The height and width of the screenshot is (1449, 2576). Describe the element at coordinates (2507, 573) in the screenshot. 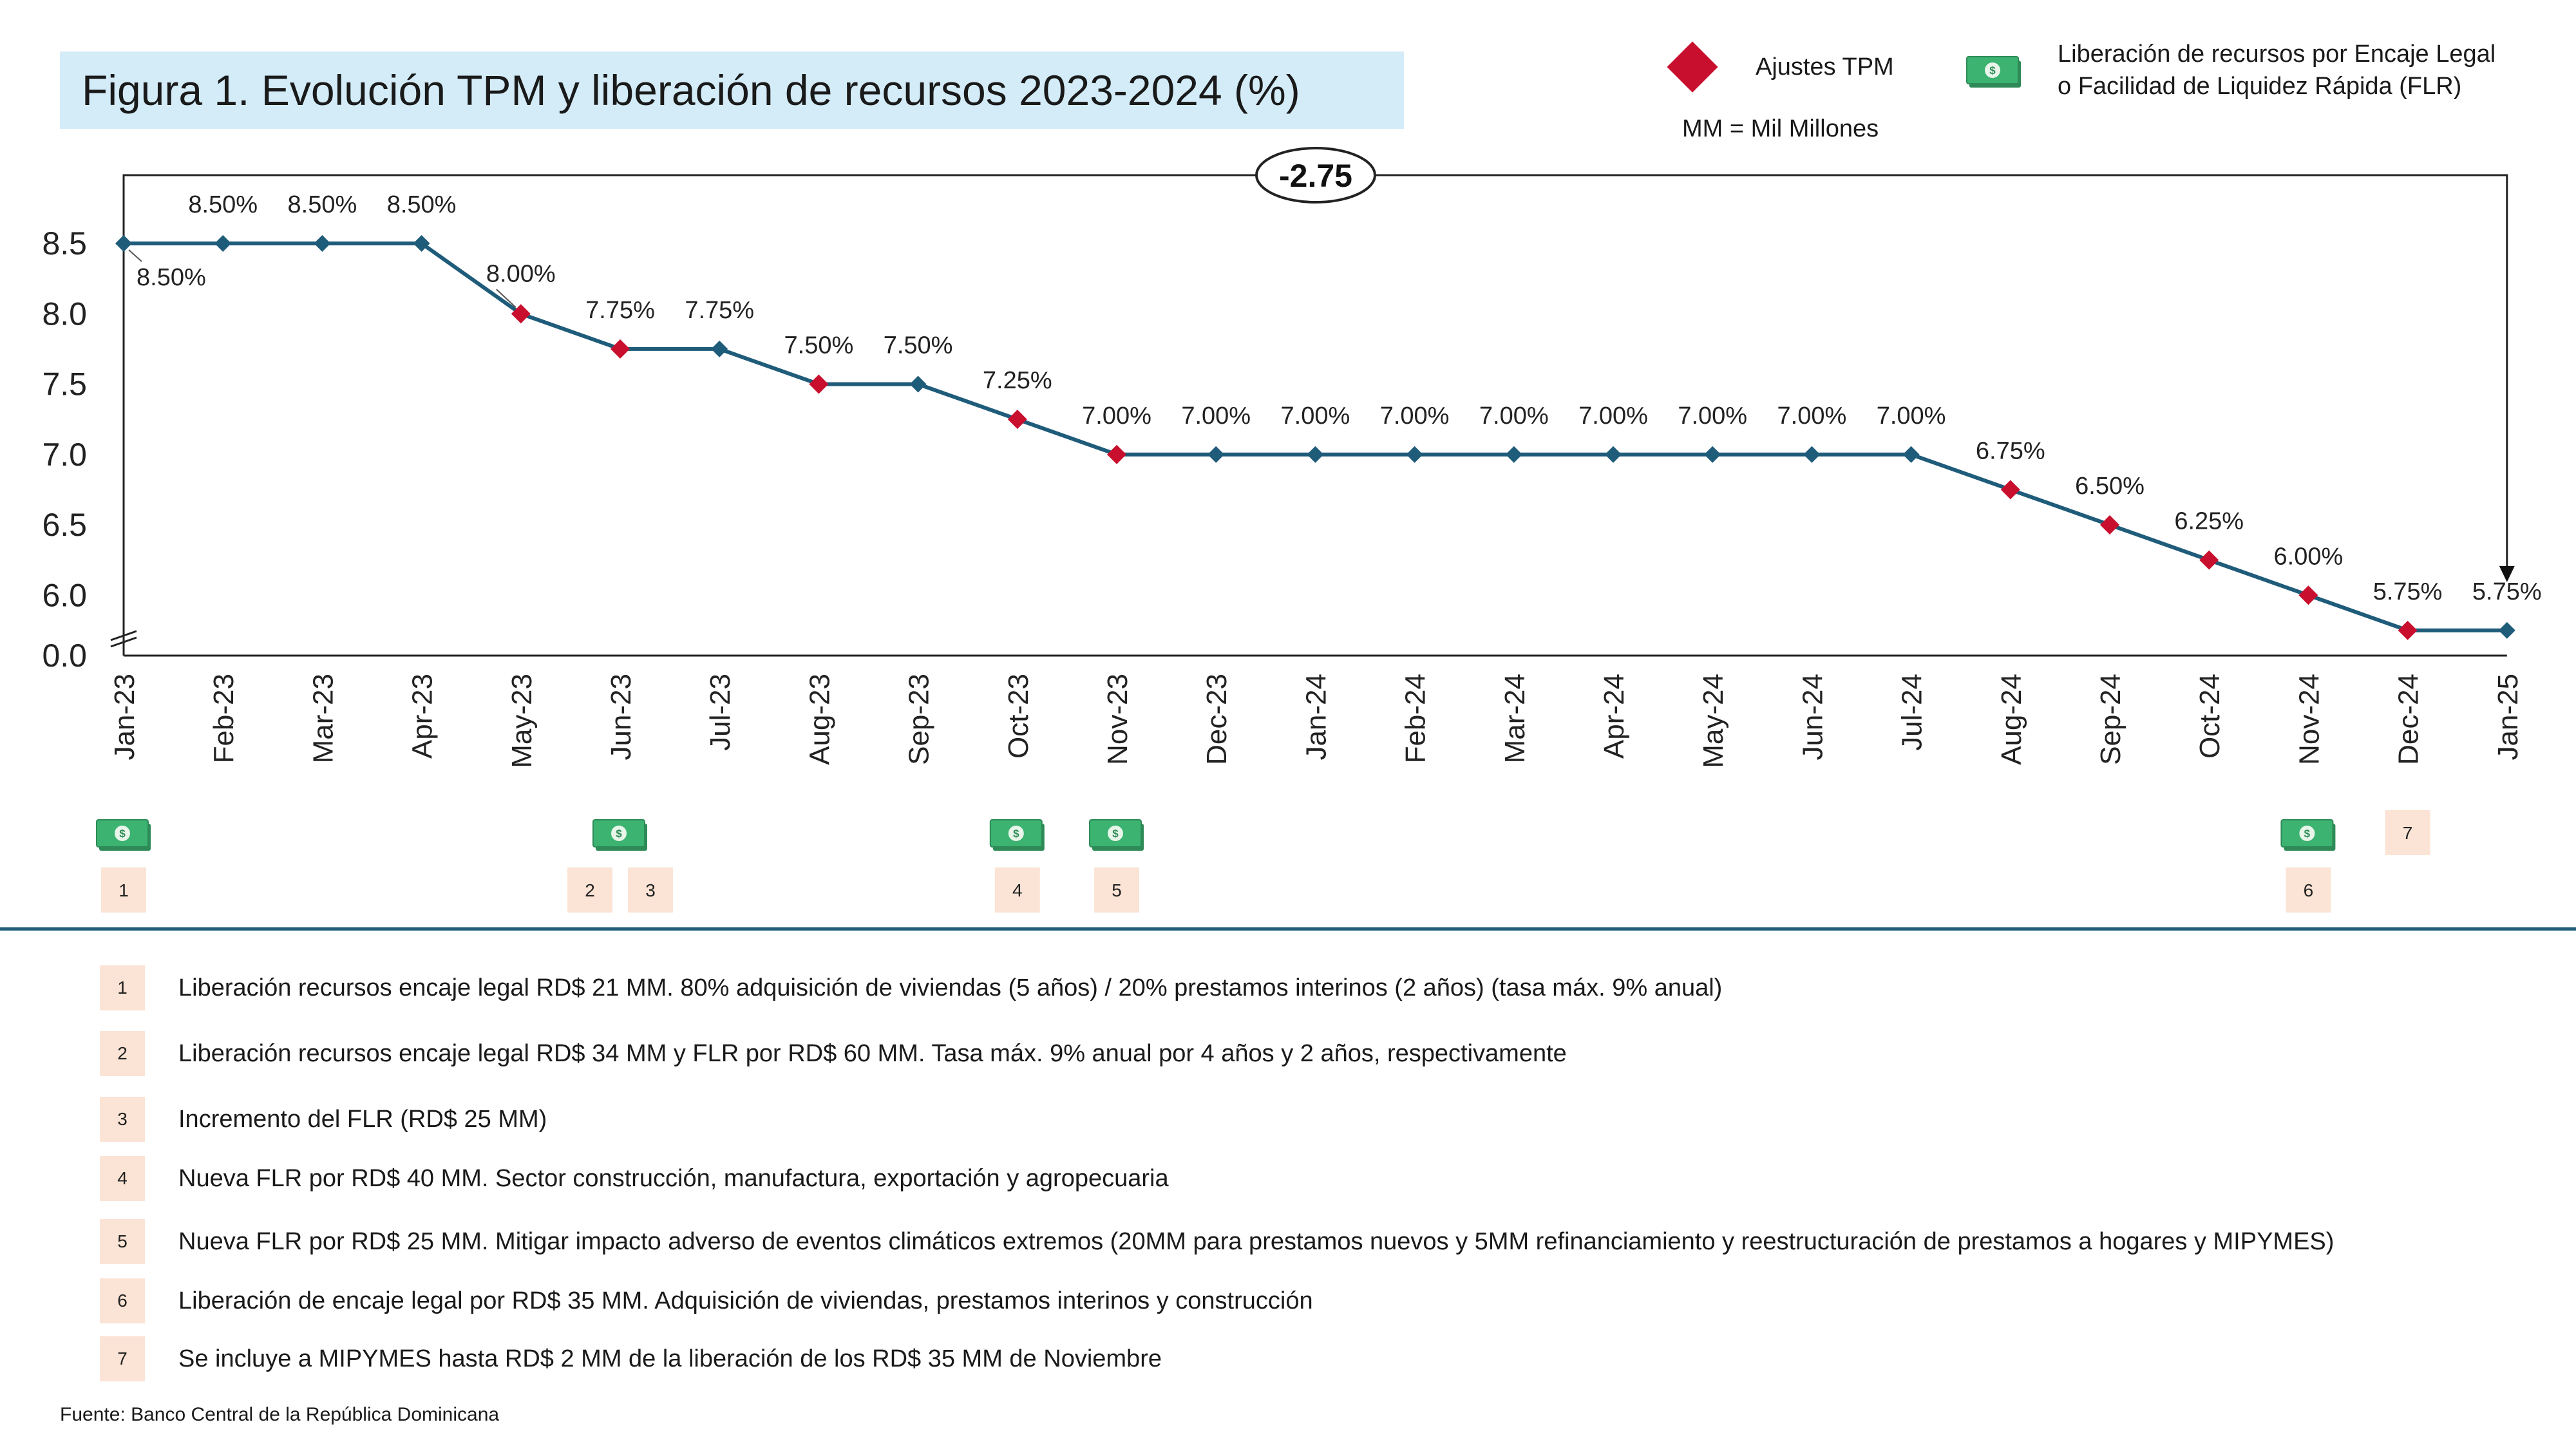

I see `change-arrow-head` at that location.